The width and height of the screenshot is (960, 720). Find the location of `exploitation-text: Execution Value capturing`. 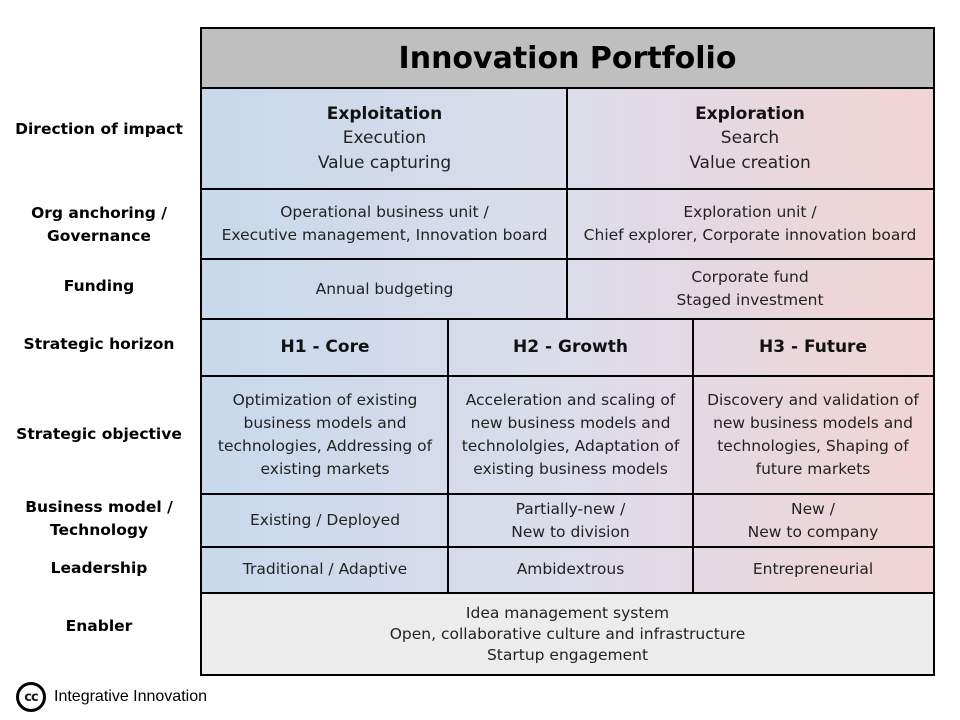

exploitation-text: Execution Value capturing is located at coordinates (384, 150).